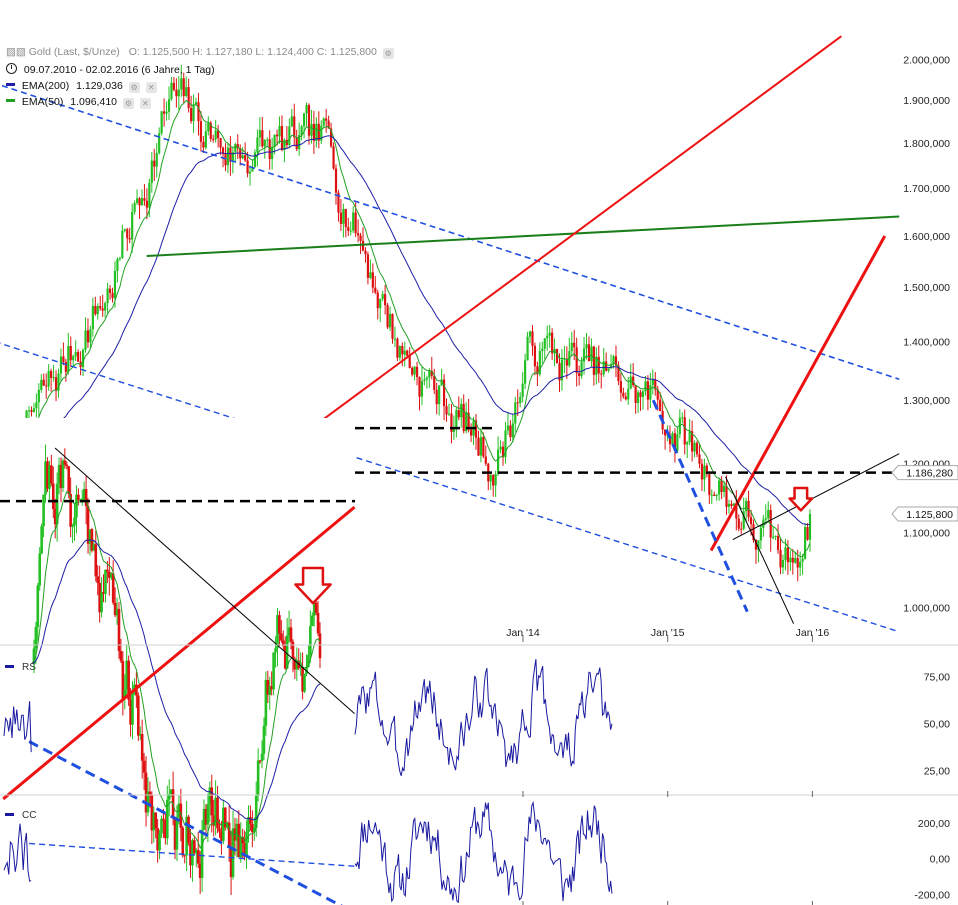 This screenshot has height=905, width=958. Describe the element at coordinates (932, 895) in the screenshot. I see `cci-tick-label: -200,00` at that location.